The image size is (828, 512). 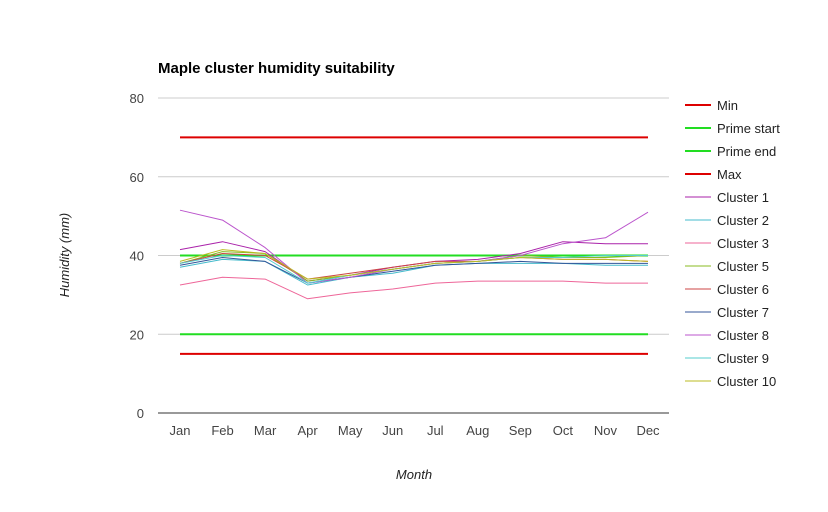 I want to click on y-axis-ticks: 0 20 40 60 80, so click(x=137, y=256).